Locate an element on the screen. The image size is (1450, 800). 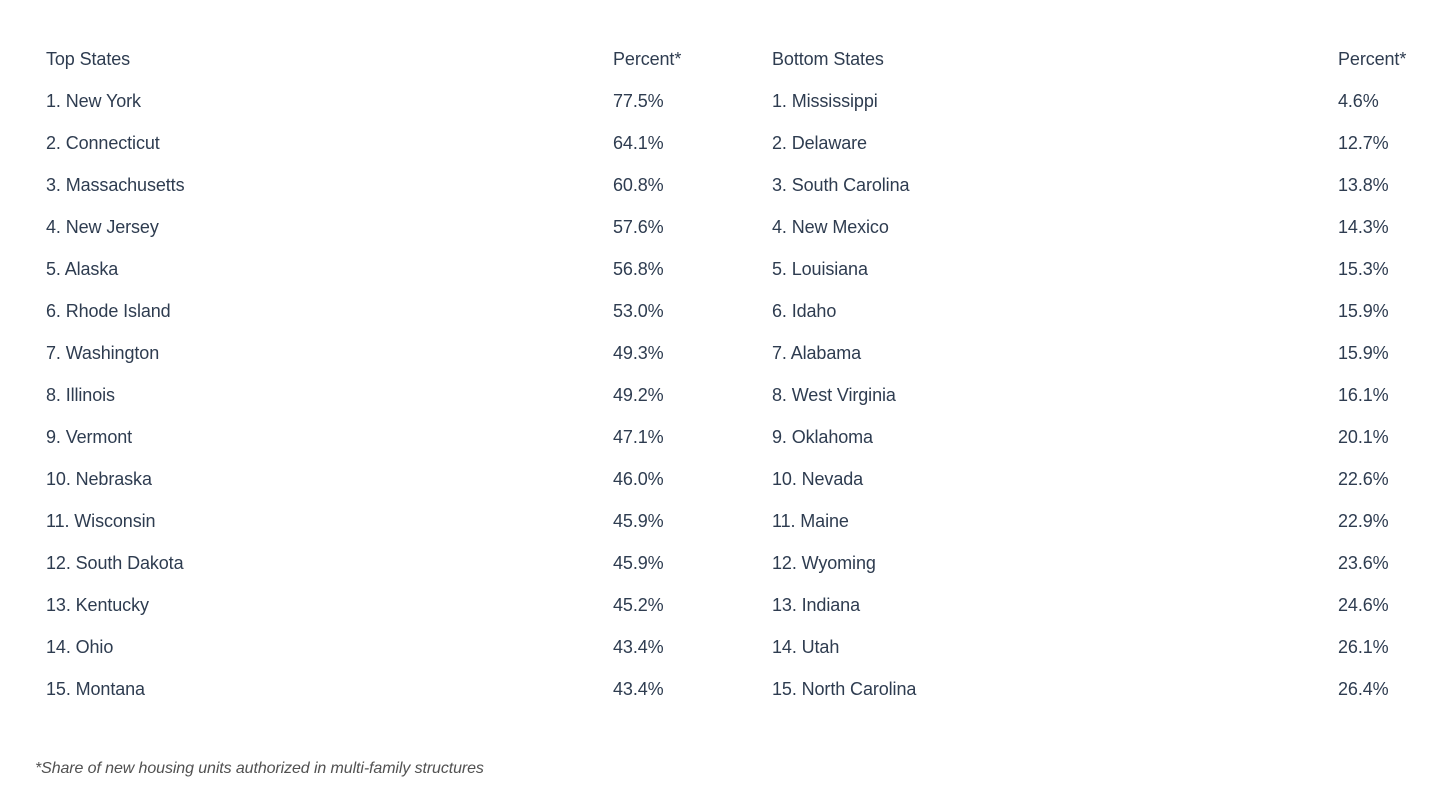
state-cell: 1. New York is located at coordinates (93, 100).